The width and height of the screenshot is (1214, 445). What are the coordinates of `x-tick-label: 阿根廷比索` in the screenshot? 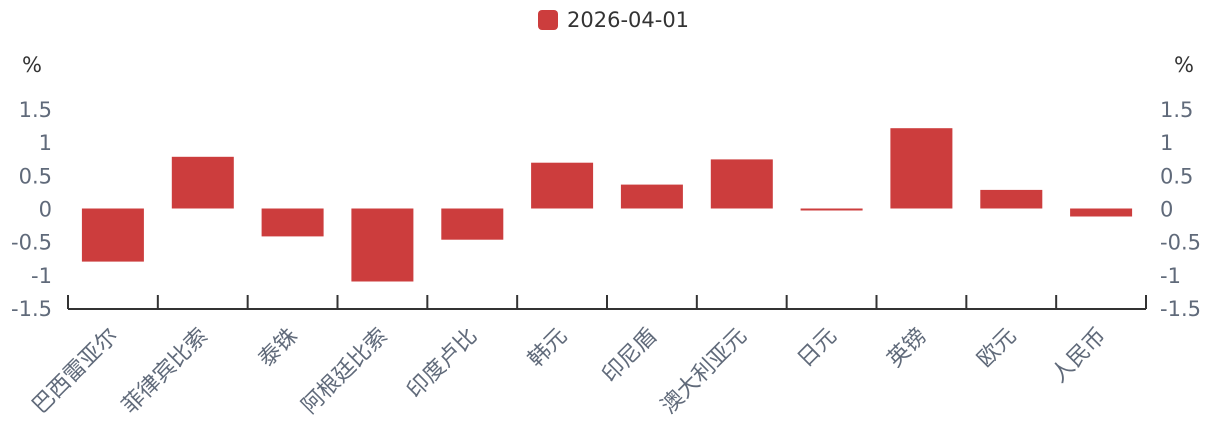 It's located at (344, 371).